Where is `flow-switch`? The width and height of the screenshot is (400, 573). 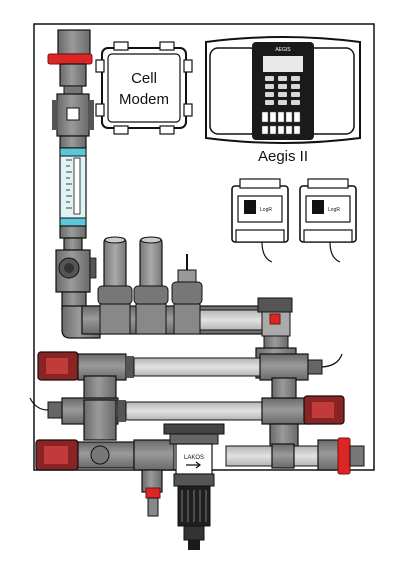 flow-switch is located at coordinates (275, 323).